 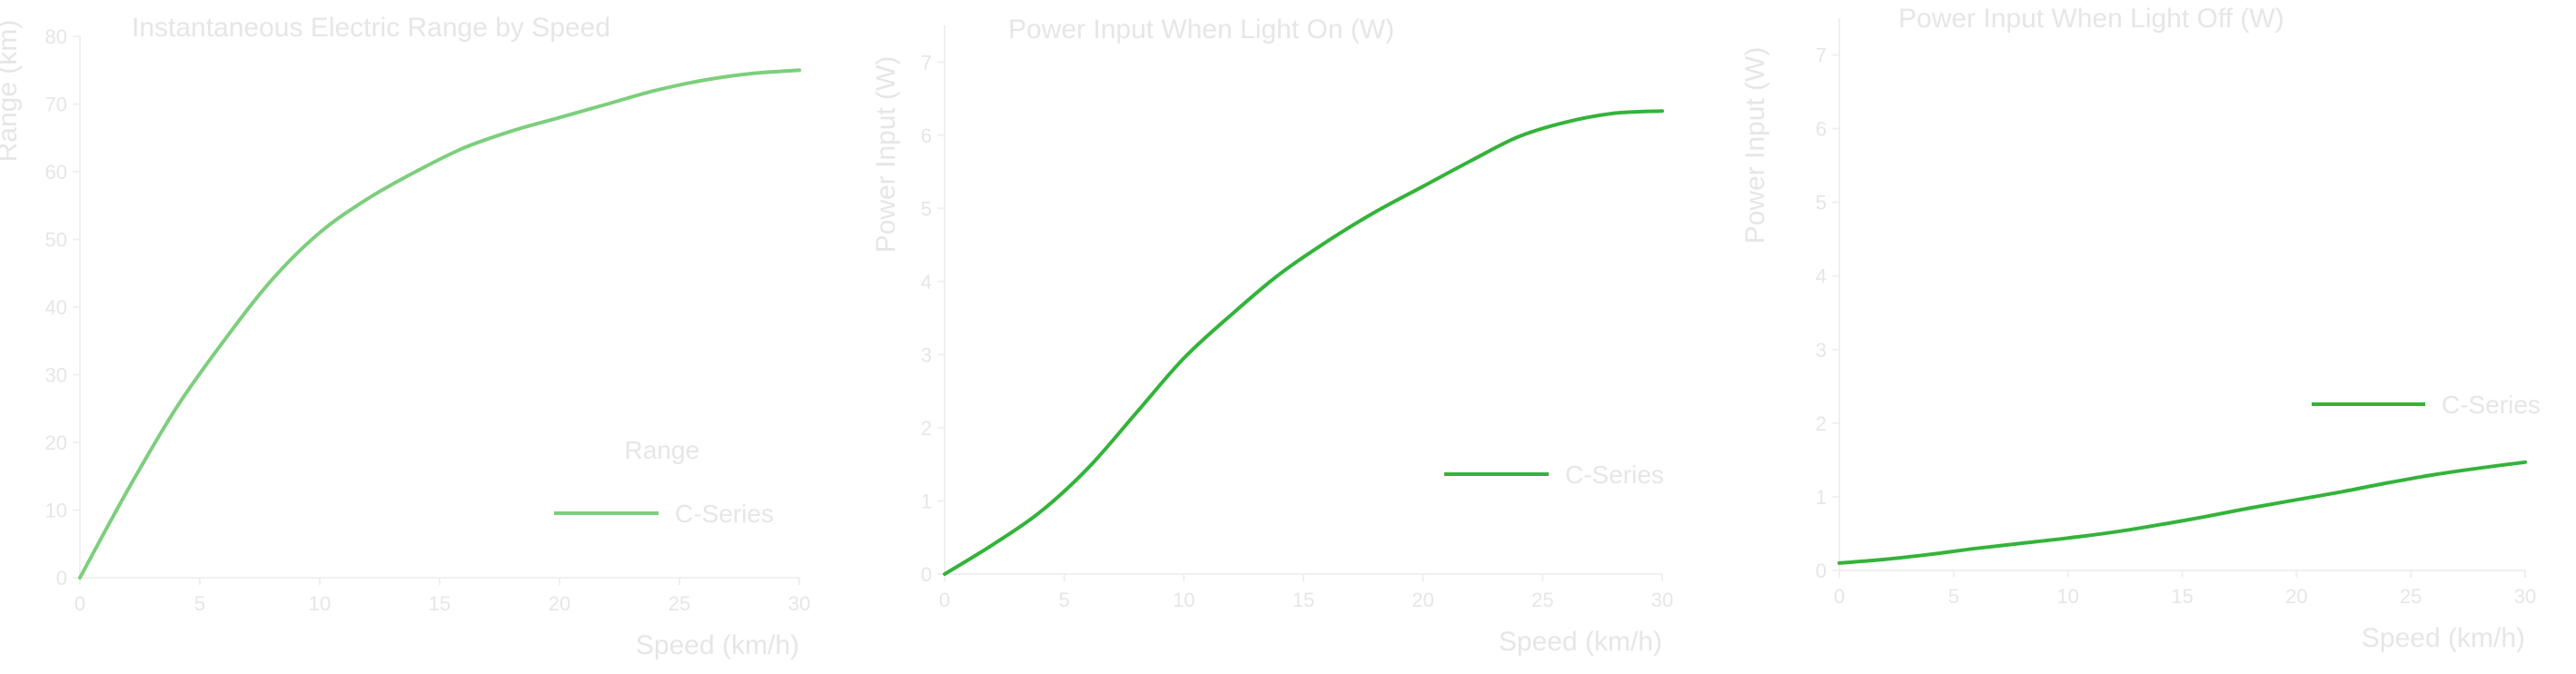 What do you see at coordinates (662, 450) in the screenshot?
I see `legend-title: Range` at bounding box center [662, 450].